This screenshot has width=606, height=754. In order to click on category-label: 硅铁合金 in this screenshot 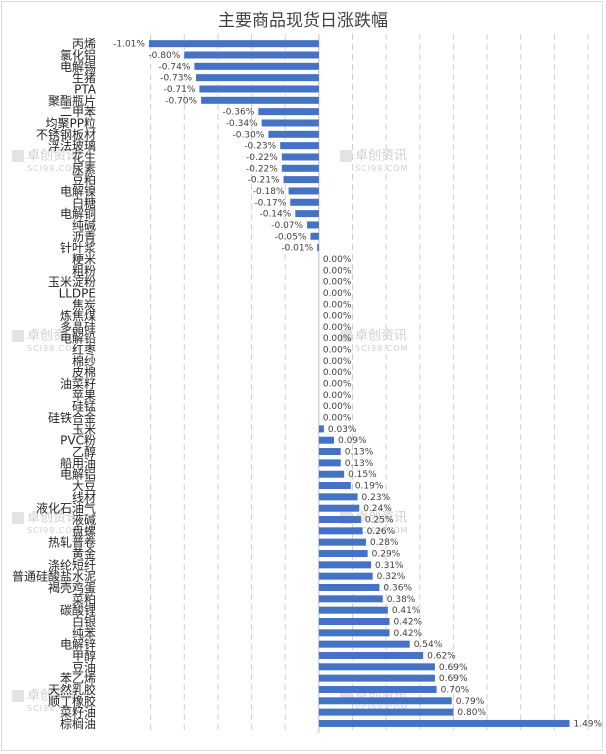, I will do `click(72, 417)`.